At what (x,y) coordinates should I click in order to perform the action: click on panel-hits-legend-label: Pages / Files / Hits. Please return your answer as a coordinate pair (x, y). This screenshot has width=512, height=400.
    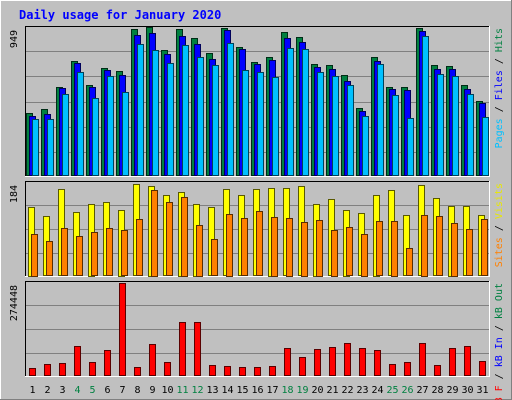
    Looking at the image, I should click on (499, 88).